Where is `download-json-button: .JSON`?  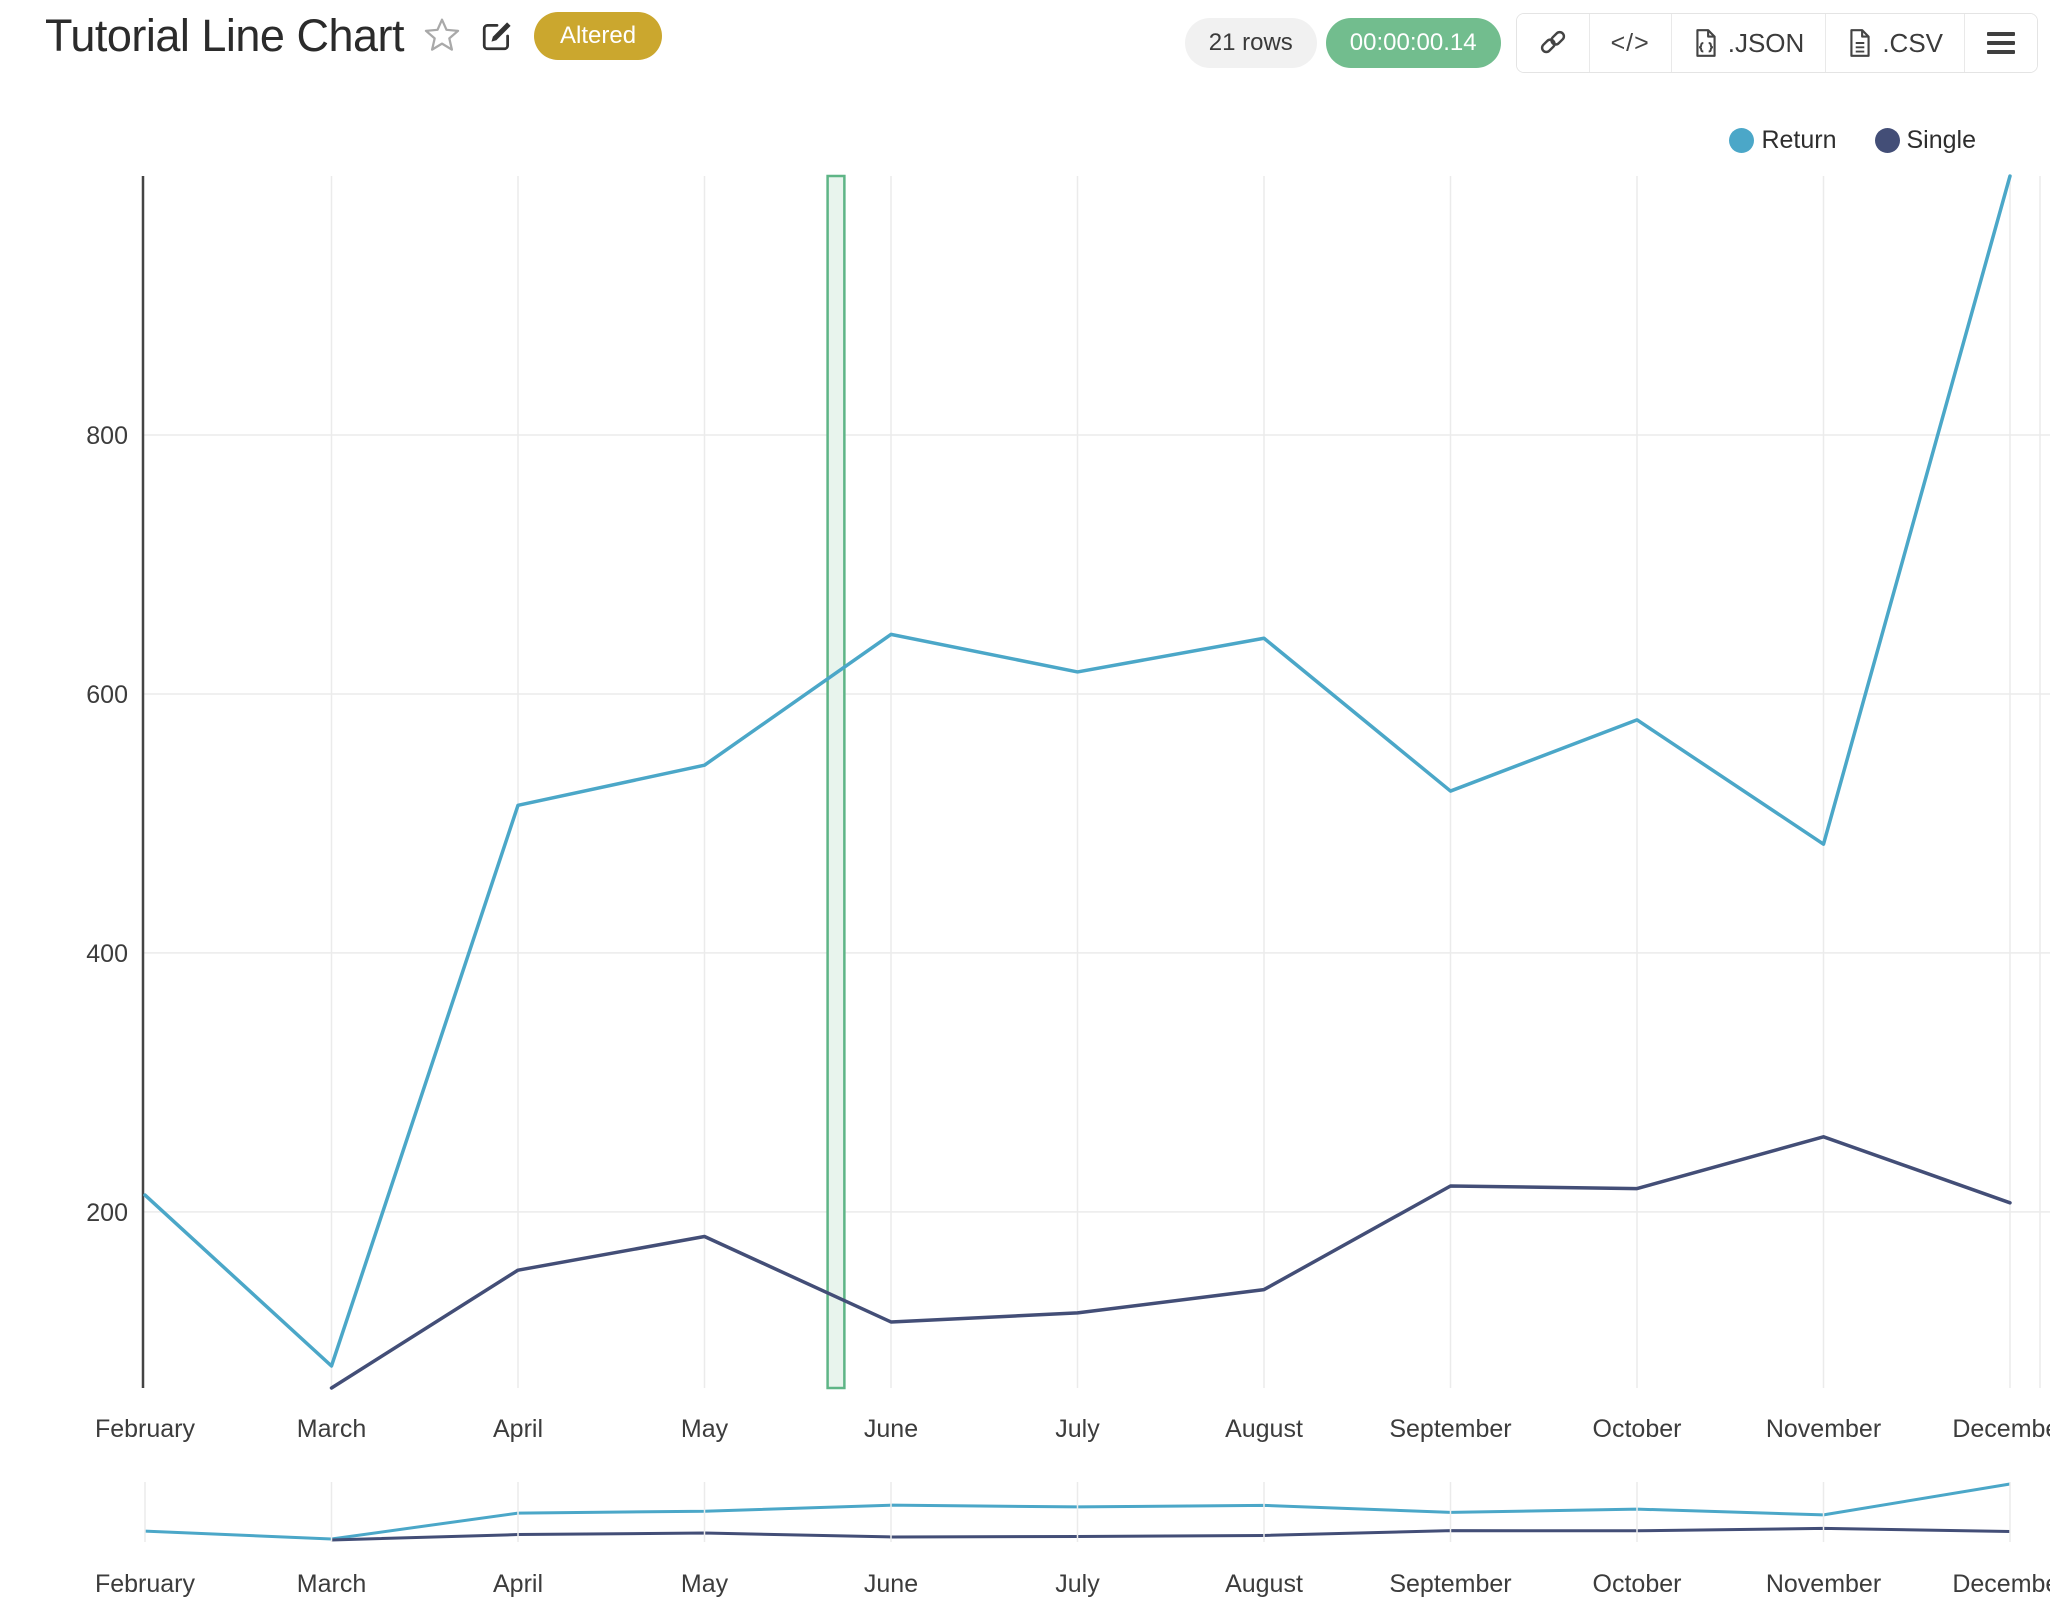
download-json-button: .JSON is located at coordinates (1748, 43).